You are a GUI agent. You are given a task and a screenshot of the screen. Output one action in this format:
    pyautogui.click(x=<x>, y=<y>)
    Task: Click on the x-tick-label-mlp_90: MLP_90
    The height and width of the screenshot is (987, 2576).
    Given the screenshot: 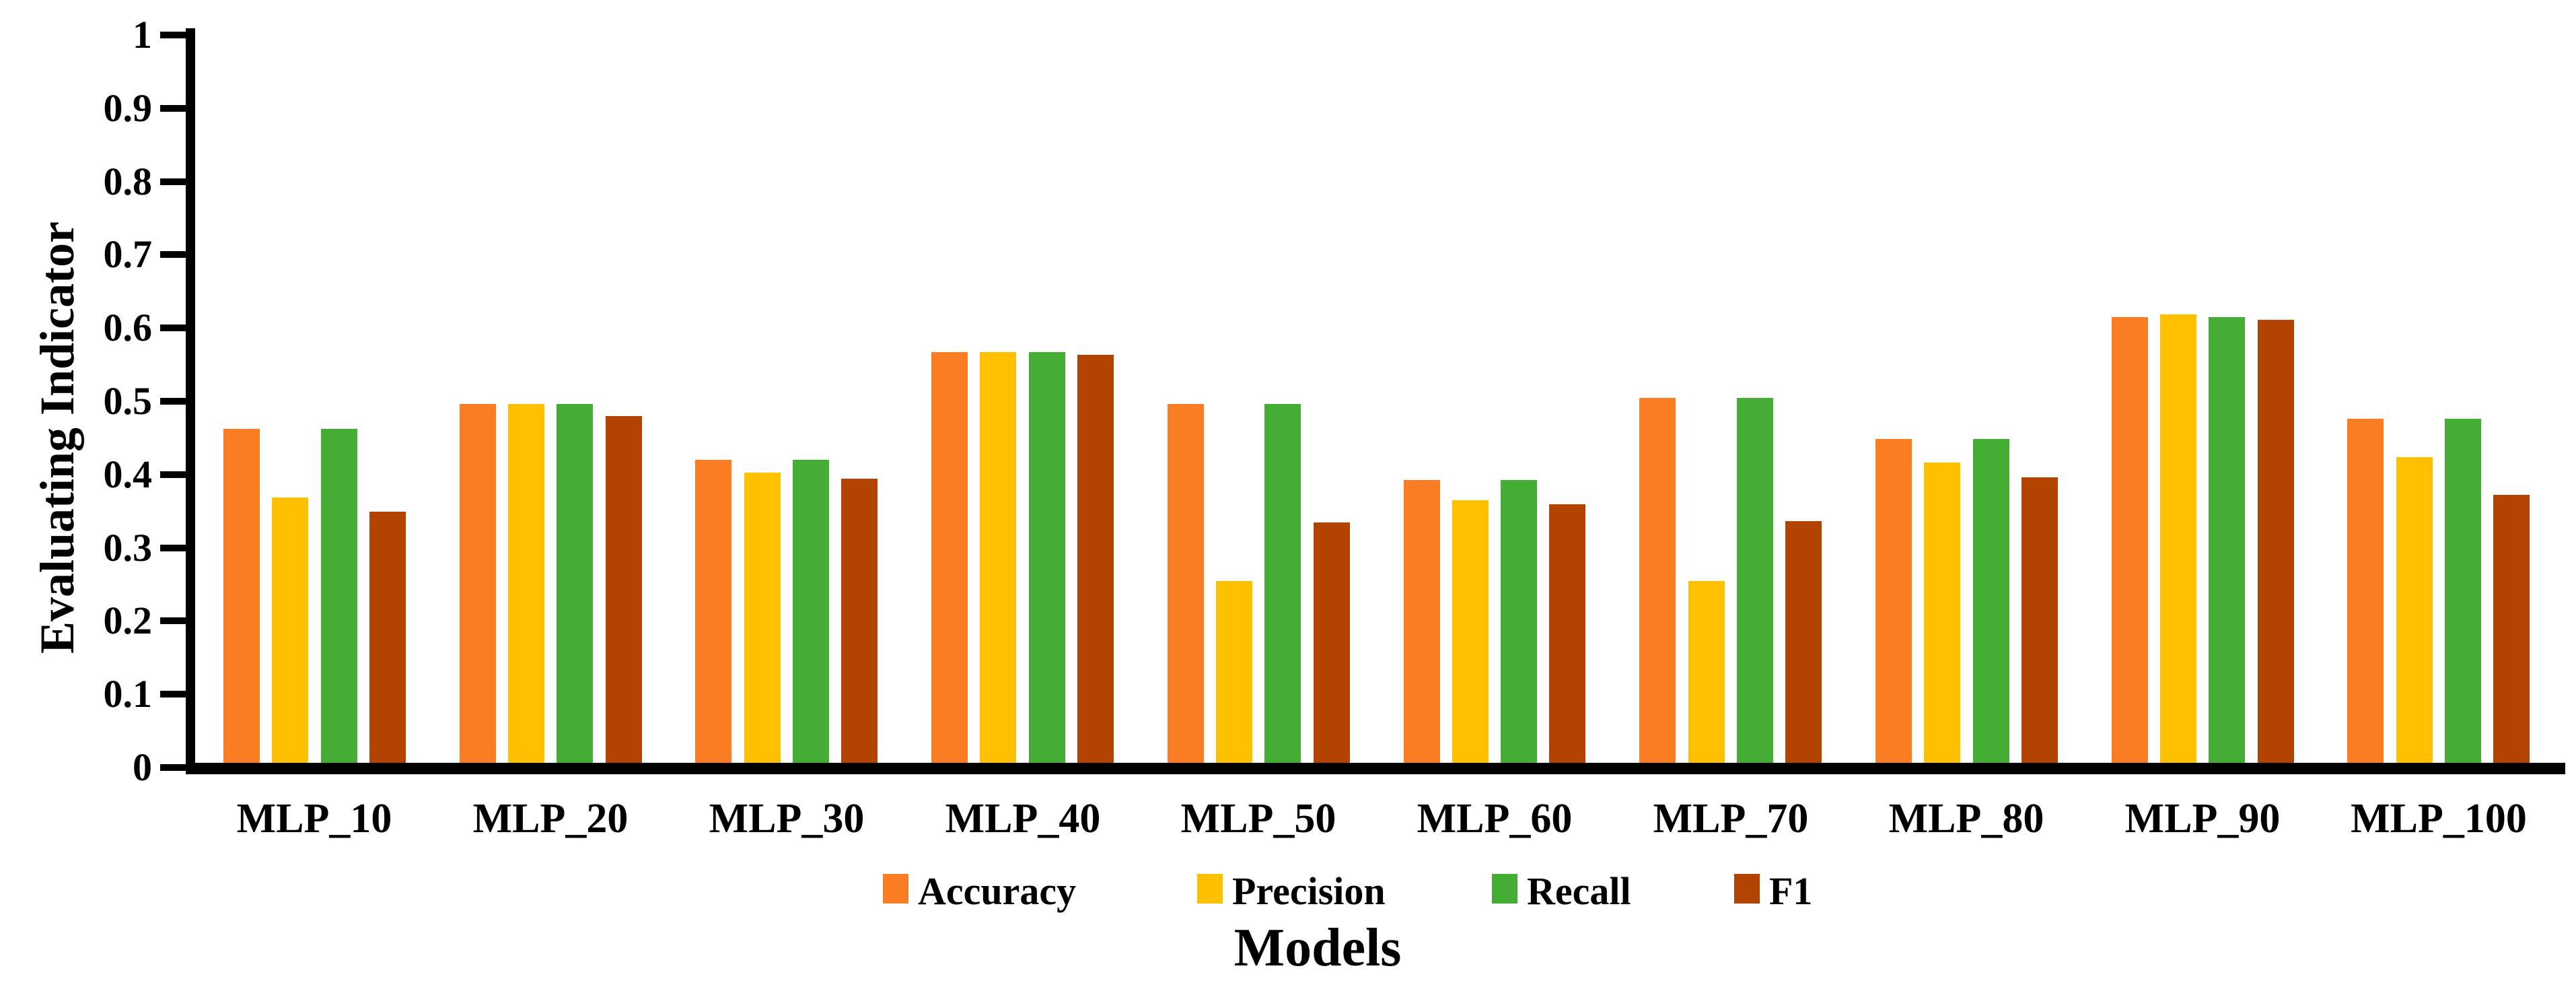 What is the action you would take?
    pyautogui.click(x=2202, y=819)
    